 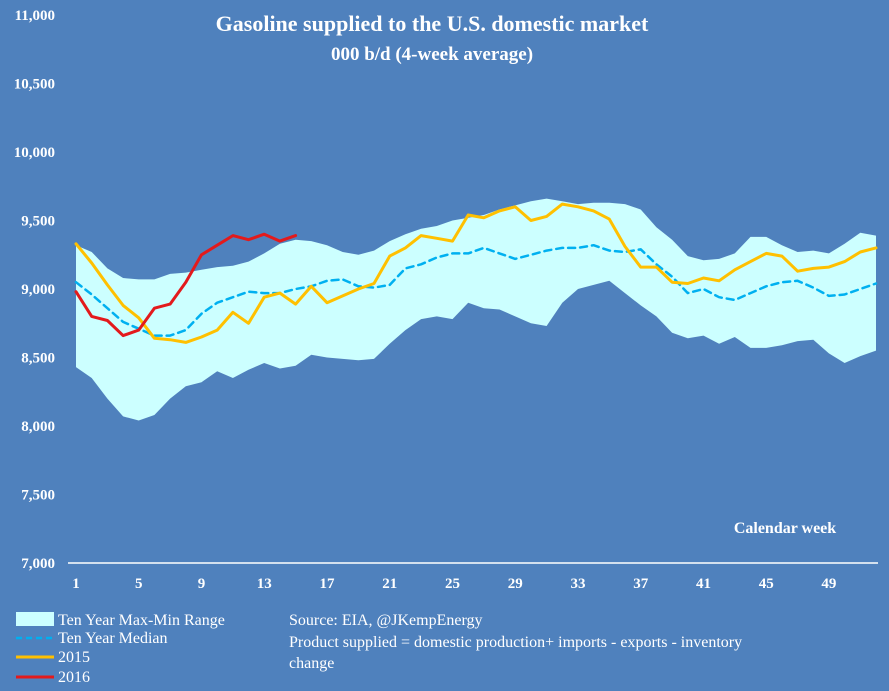 I want to click on y-tick-label: 11,000, so click(x=35, y=16).